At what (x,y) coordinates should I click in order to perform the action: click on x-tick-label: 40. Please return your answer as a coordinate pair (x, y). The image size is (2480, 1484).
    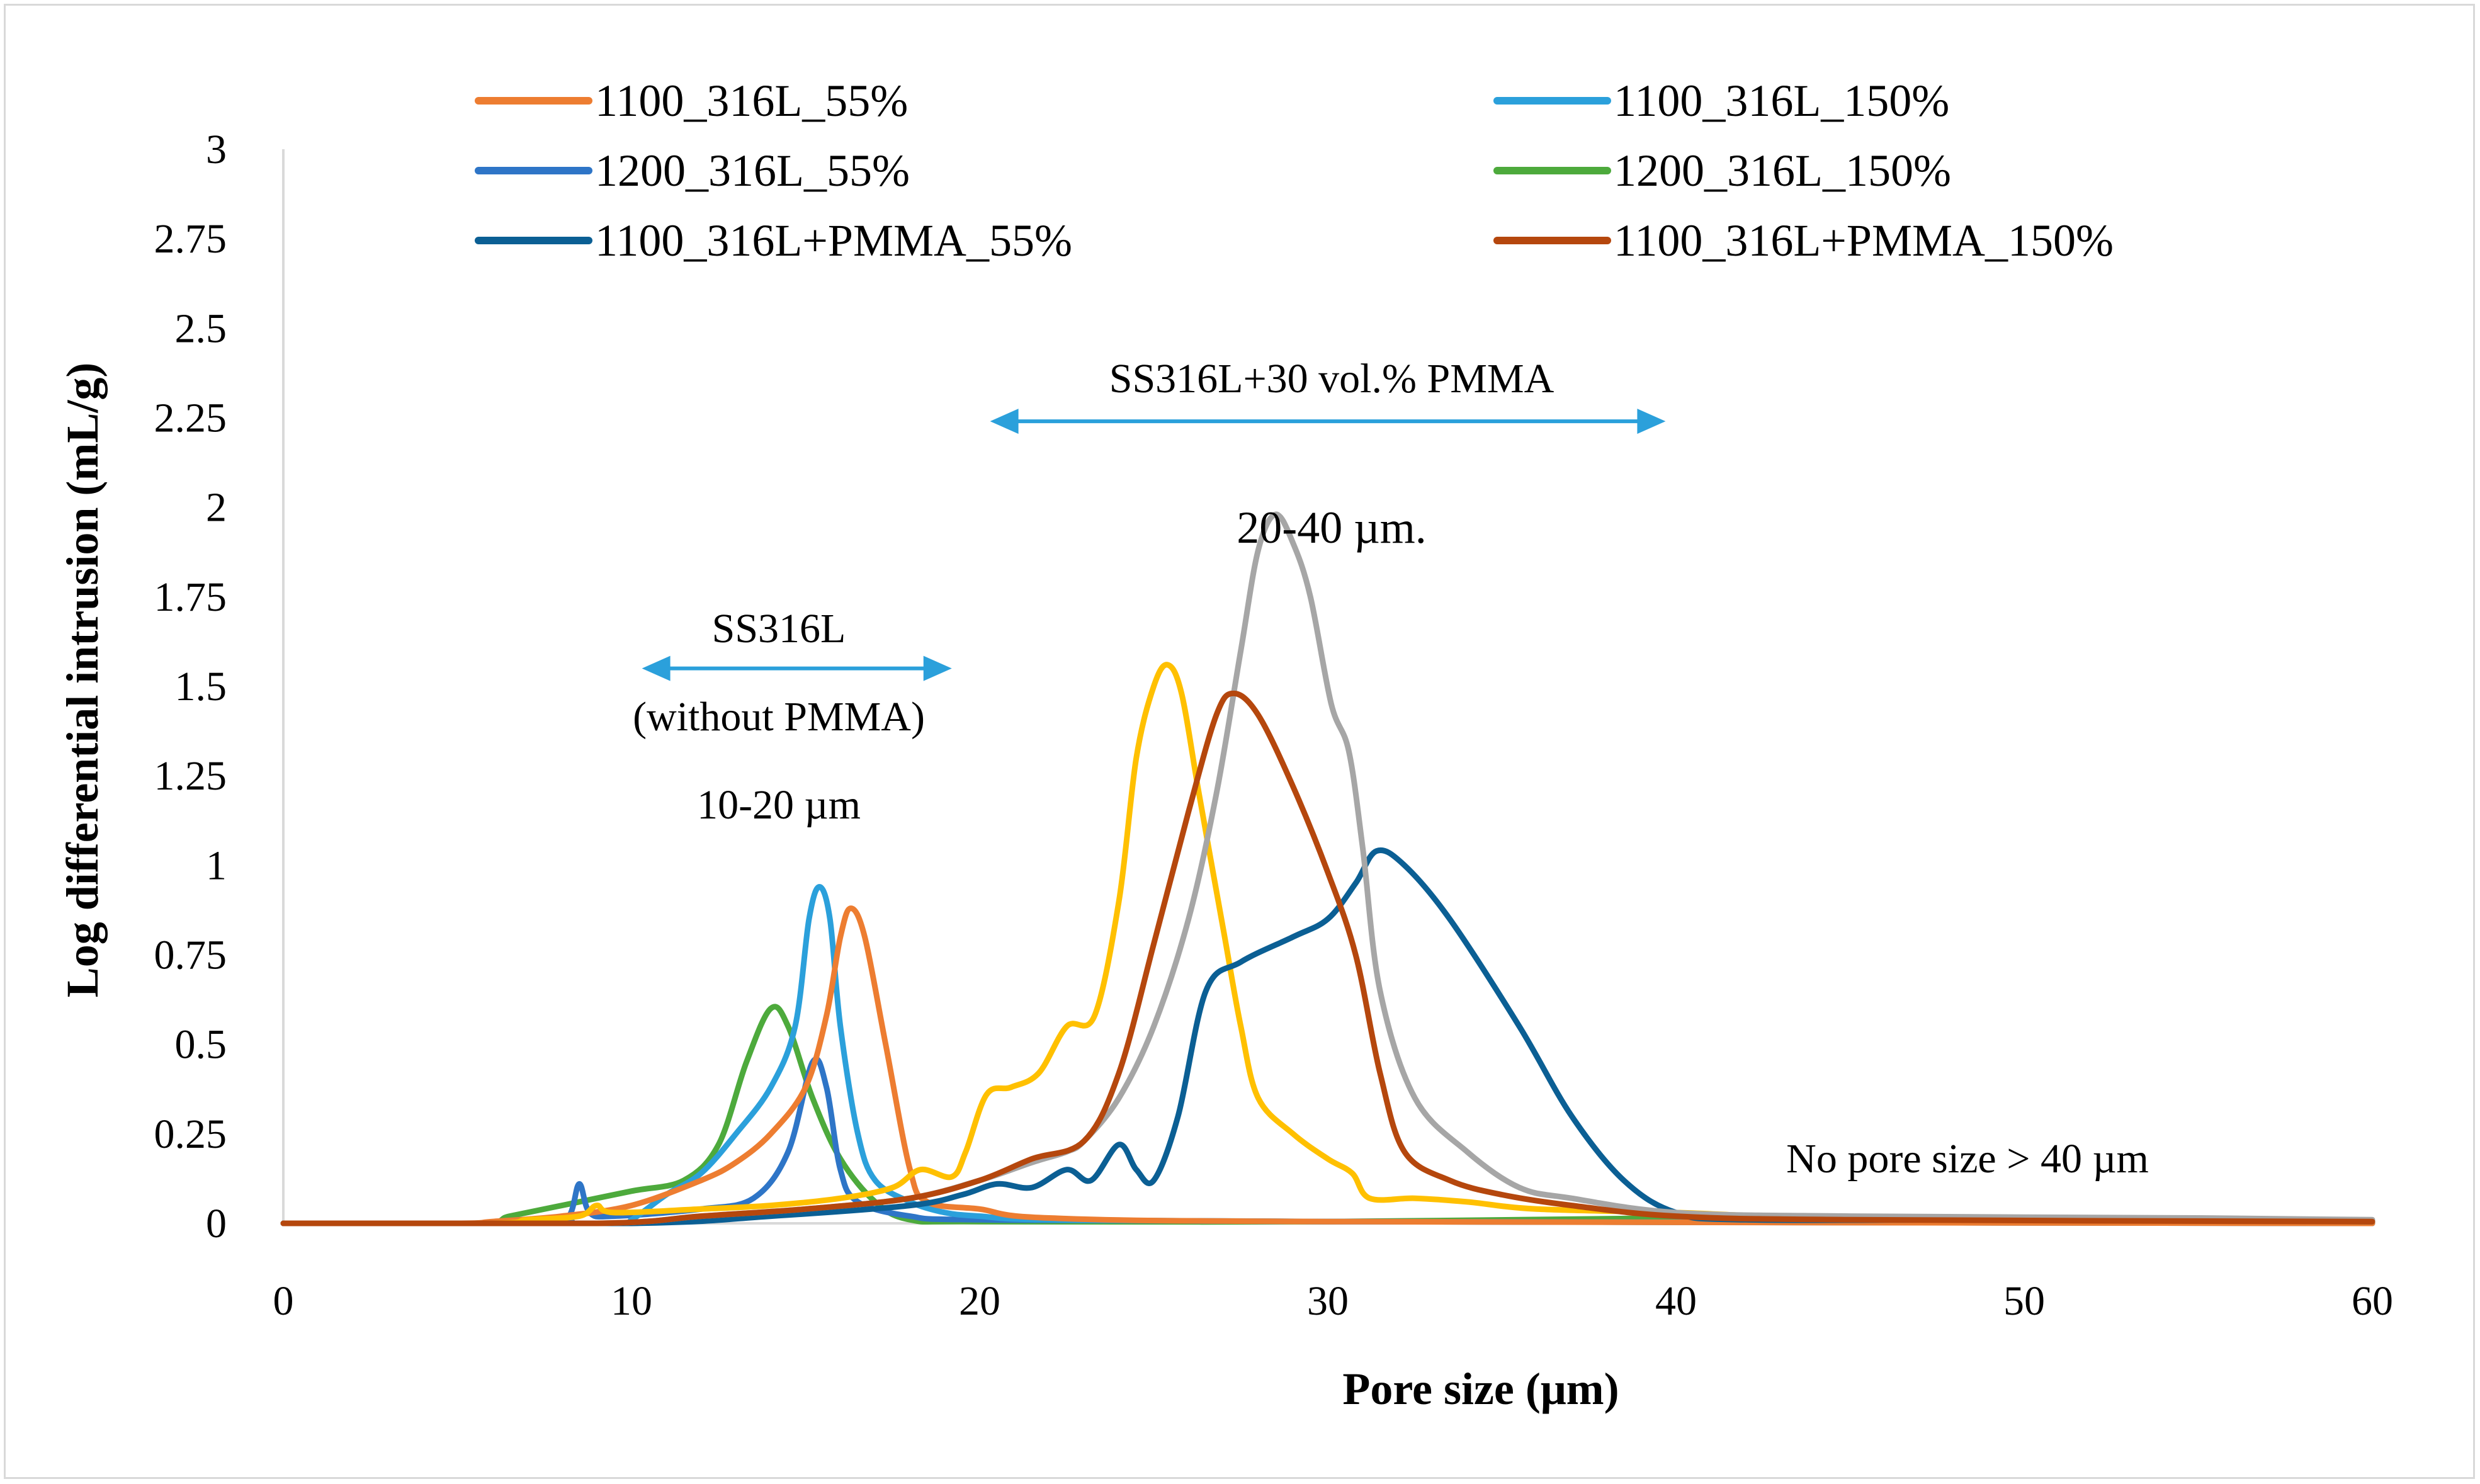
    Looking at the image, I should click on (1676, 1301).